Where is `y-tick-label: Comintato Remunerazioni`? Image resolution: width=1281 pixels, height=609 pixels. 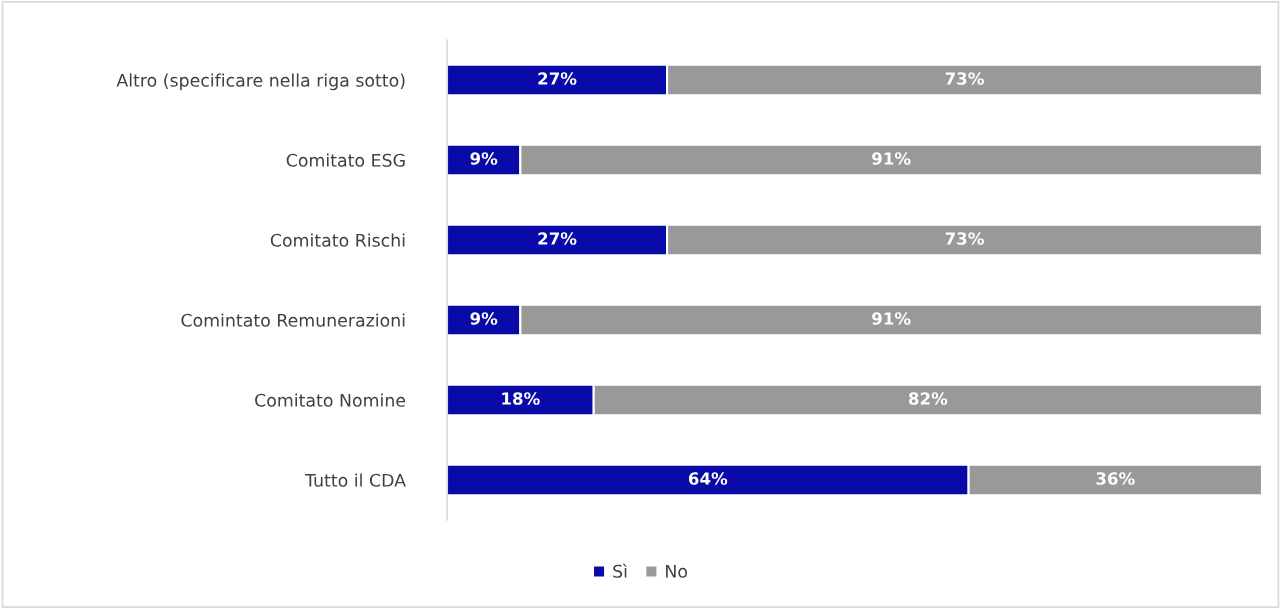 y-tick-label: Comintato Remunerazioni is located at coordinates (293, 320).